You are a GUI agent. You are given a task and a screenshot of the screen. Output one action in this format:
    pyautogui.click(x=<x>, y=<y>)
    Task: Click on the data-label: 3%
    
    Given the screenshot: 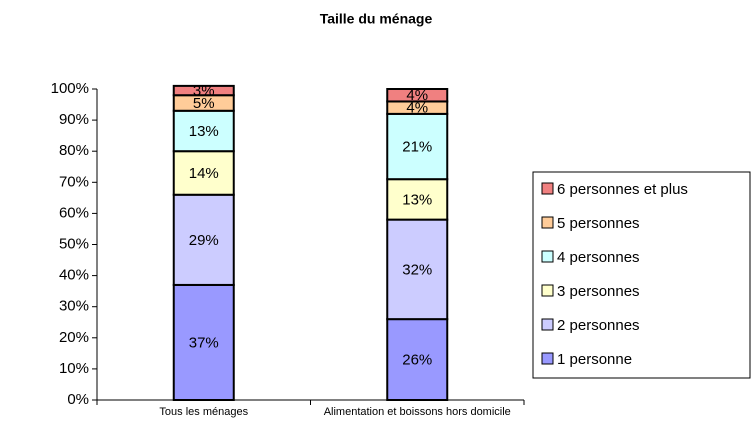 What is the action you would take?
    pyautogui.click(x=204, y=91)
    